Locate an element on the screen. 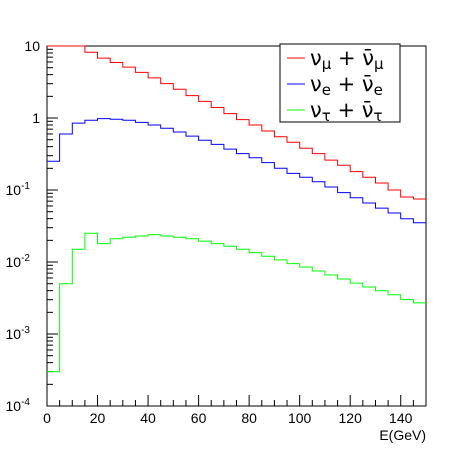 This screenshot has height=451, width=473. x-tick-label: 0 is located at coordinates (47, 418).